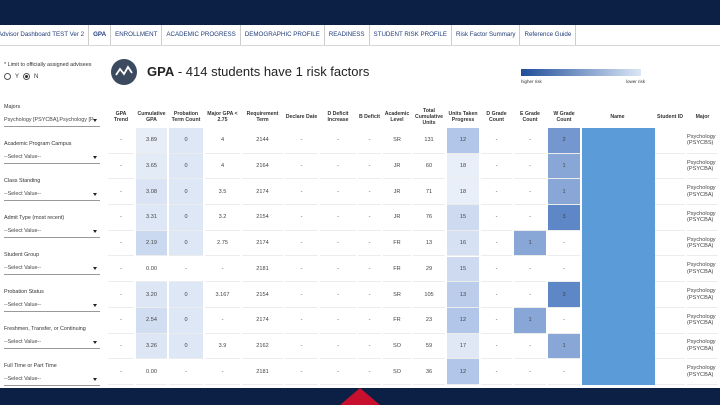 Image resolution: width=720 pixels, height=405 pixels. I want to click on table-cell: 2154, so click(262, 218).